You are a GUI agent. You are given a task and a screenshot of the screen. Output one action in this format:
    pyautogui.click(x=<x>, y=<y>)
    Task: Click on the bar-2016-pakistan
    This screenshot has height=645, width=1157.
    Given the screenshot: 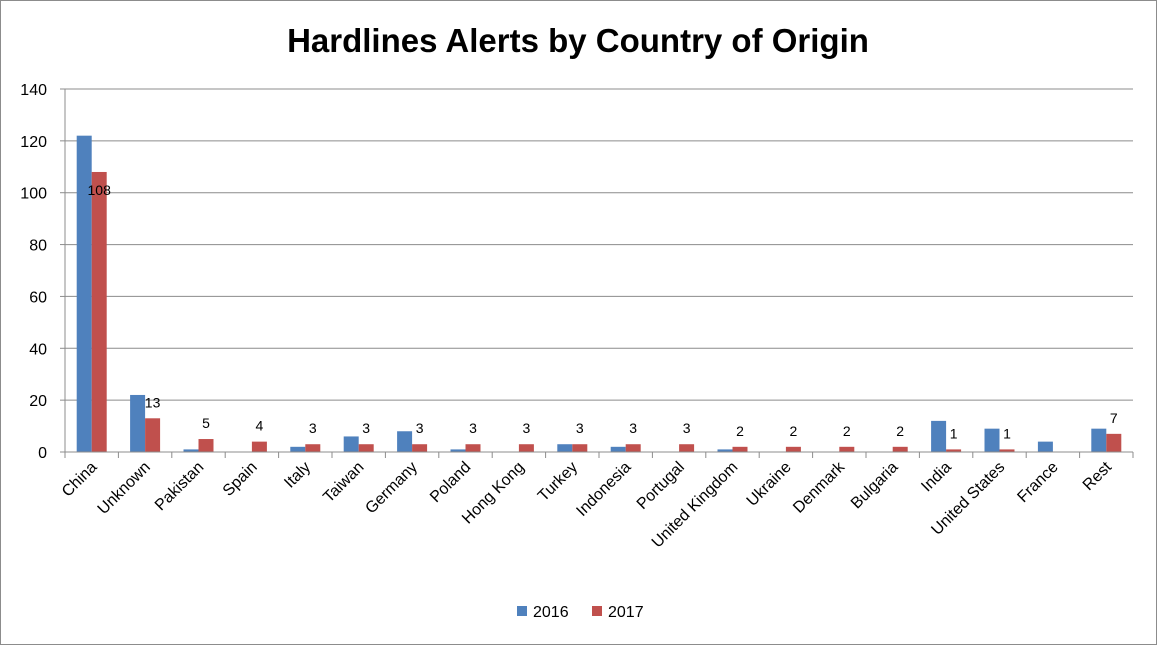 What is the action you would take?
    pyautogui.click(x=191, y=450)
    